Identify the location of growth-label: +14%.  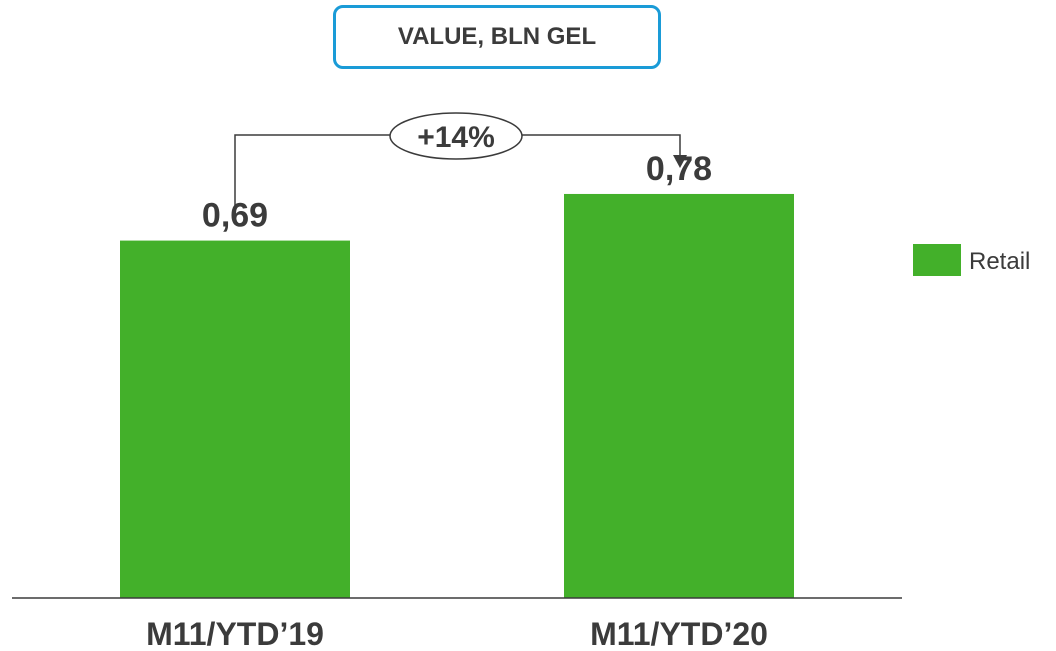
(456, 137).